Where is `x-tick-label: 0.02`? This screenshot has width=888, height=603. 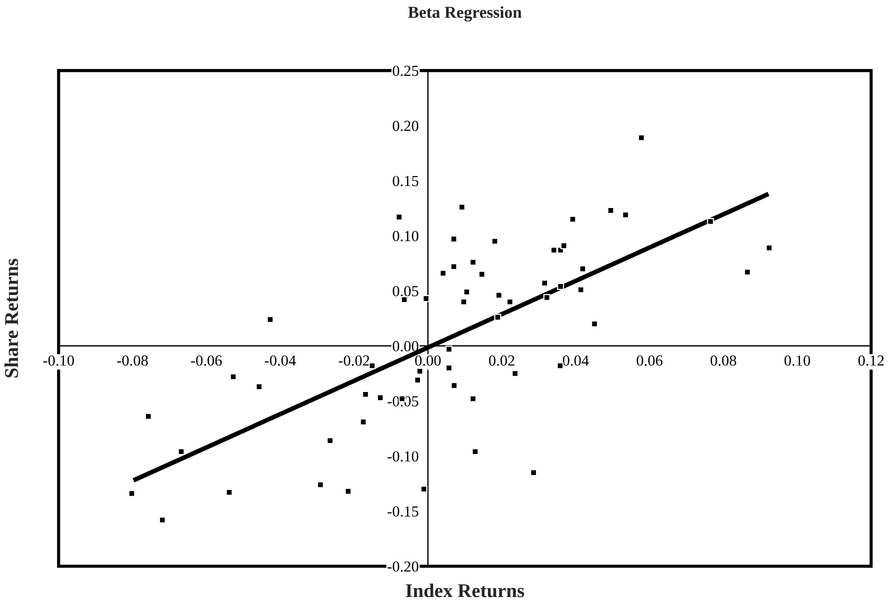
x-tick-label: 0.02 is located at coordinates (501, 360).